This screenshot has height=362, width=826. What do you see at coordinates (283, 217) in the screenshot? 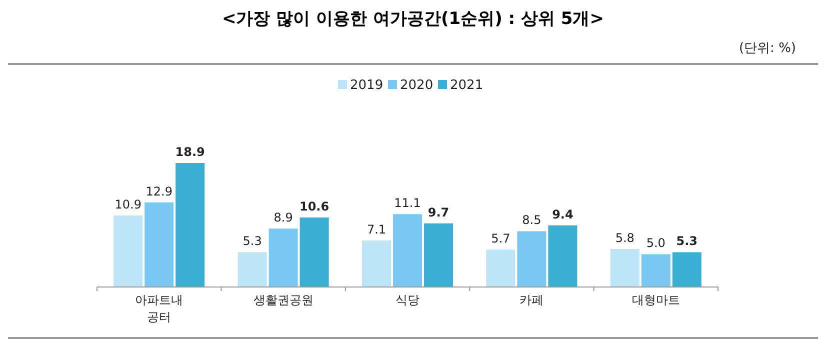
I see `data-label: 8.9` at bounding box center [283, 217].